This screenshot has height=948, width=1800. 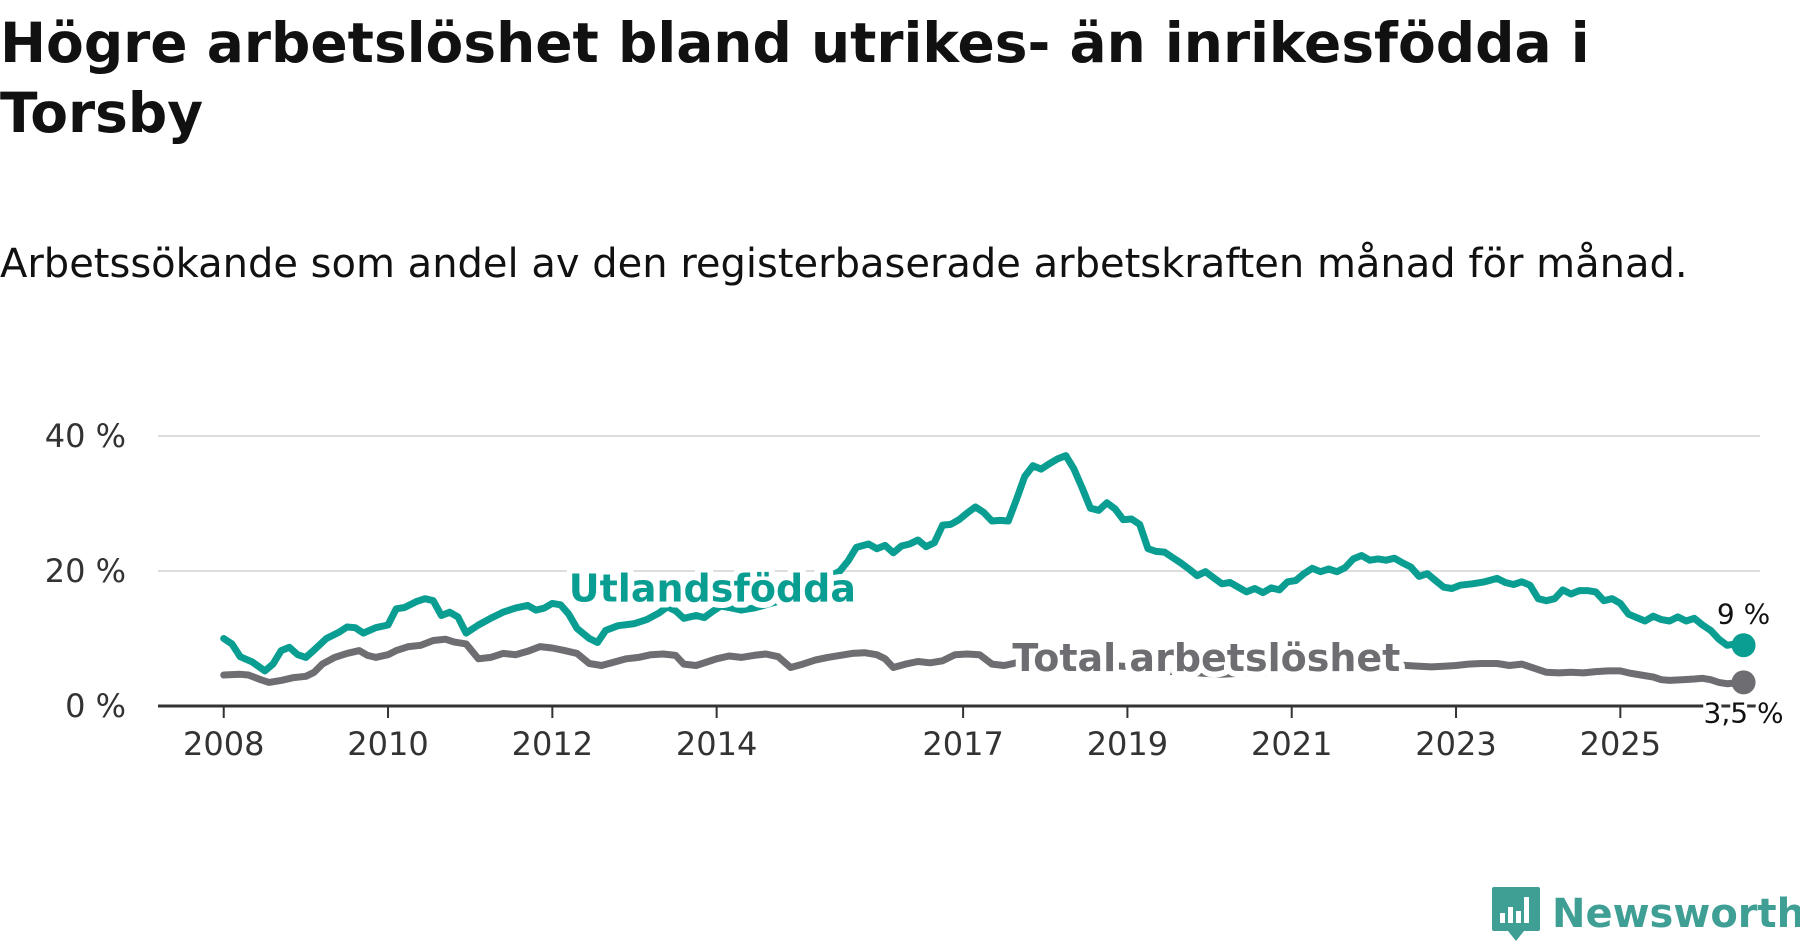 I want to click on x-tick-label: 2012, so click(x=552, y=744).